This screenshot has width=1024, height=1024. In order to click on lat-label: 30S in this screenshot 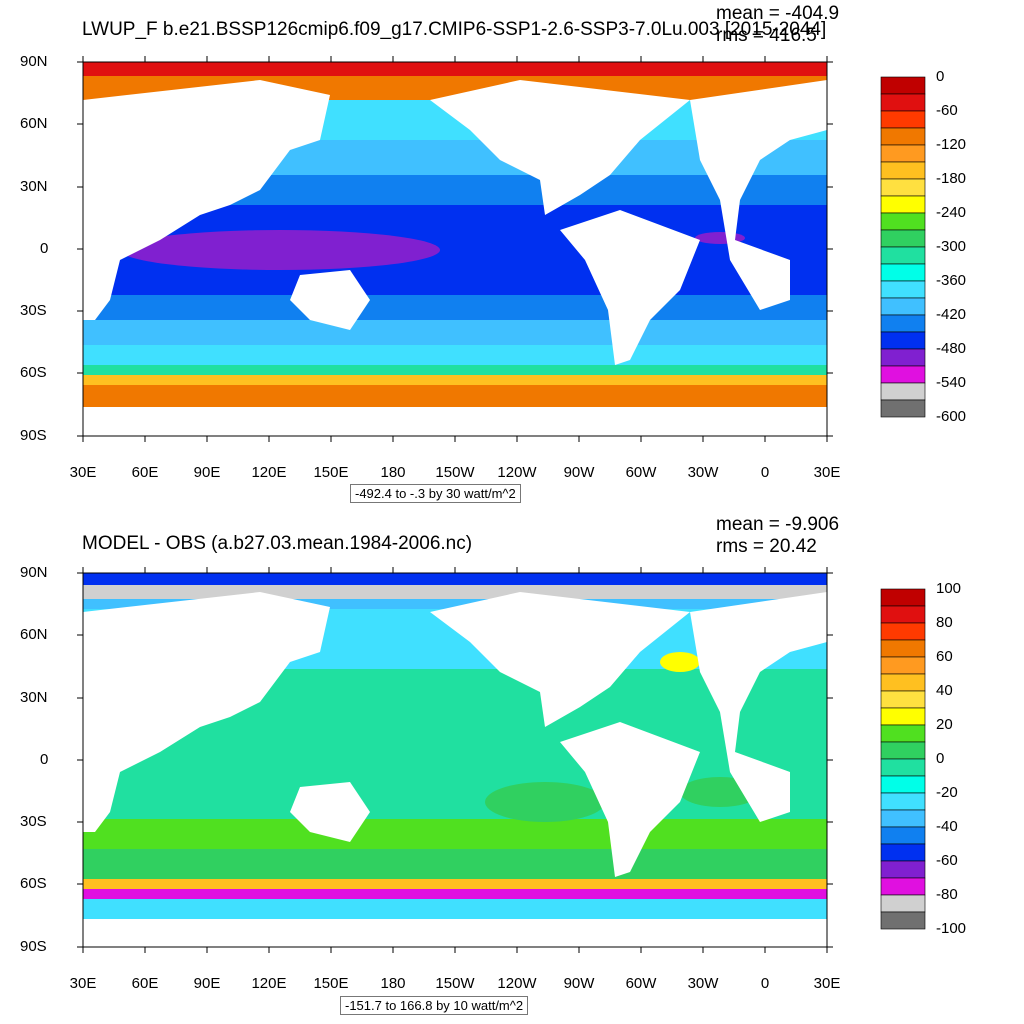, I will do `click(33, 821)`.